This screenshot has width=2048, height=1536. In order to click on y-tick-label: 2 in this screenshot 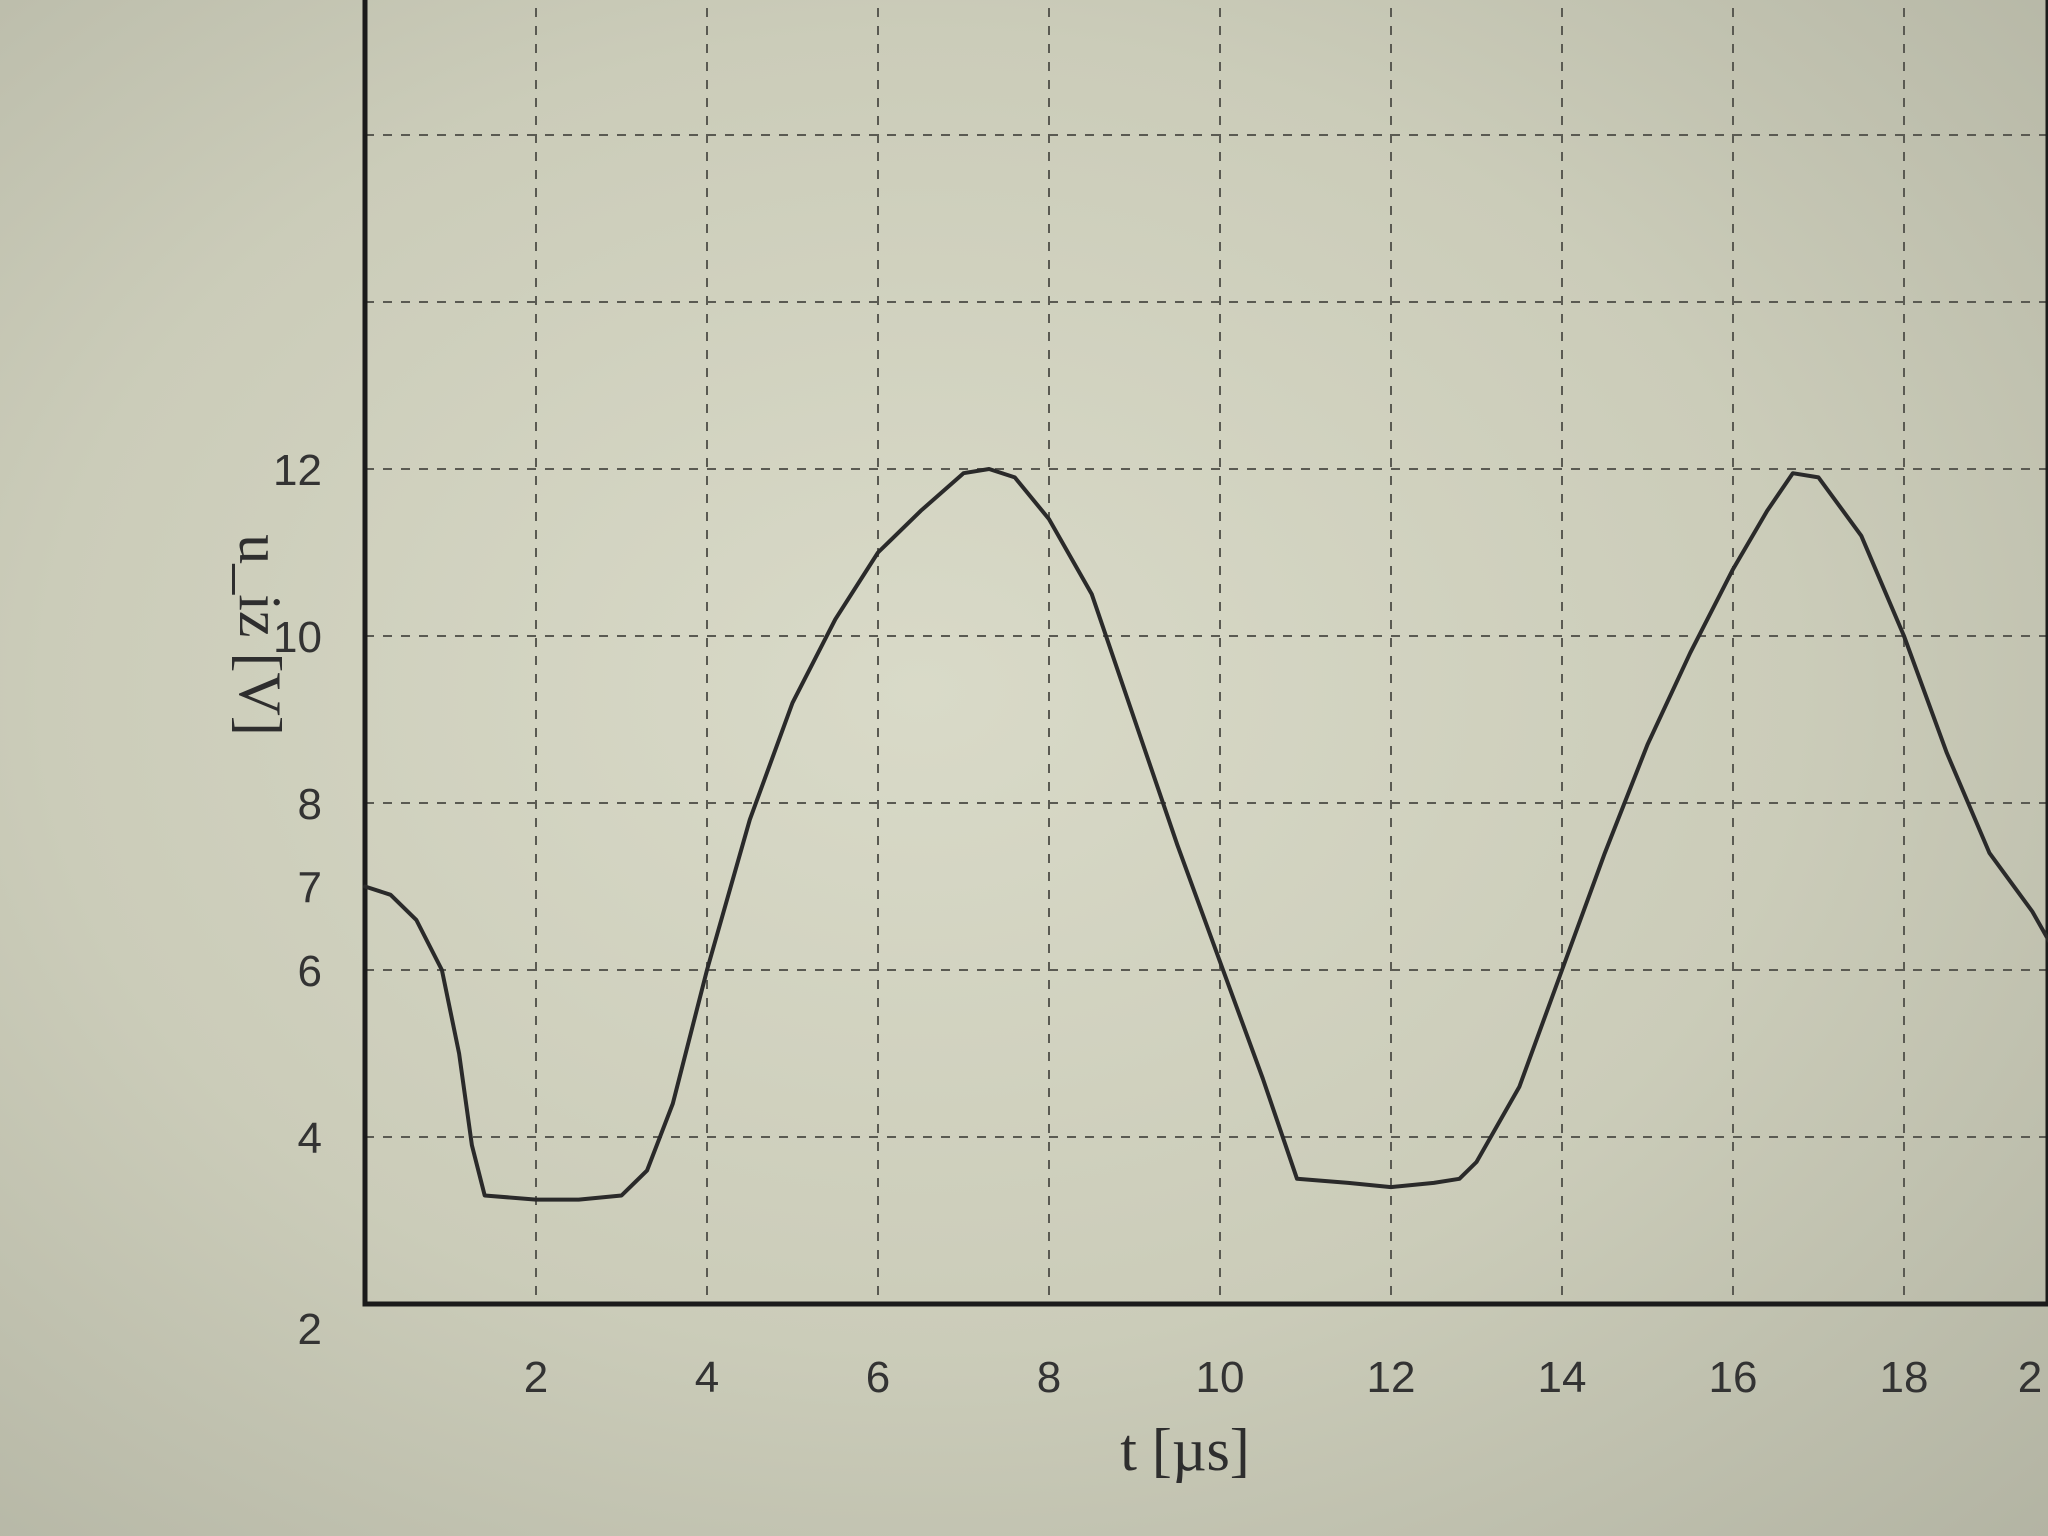, I will do `click(310, 1329)`.